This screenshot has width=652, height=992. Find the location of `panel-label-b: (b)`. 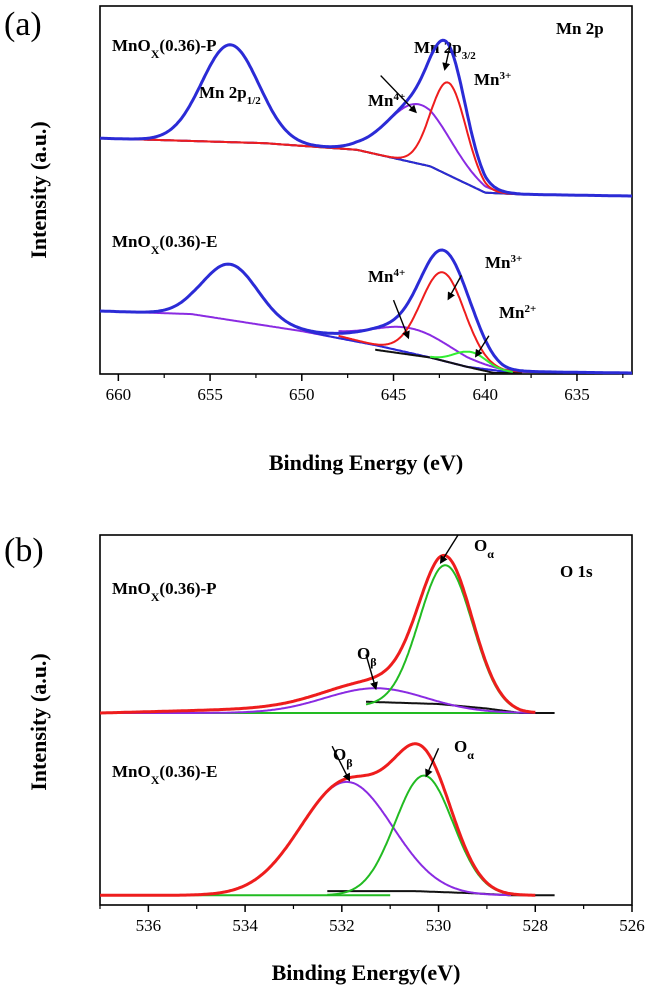

panel-label-b: (b) is located at coordinates (24, 550).